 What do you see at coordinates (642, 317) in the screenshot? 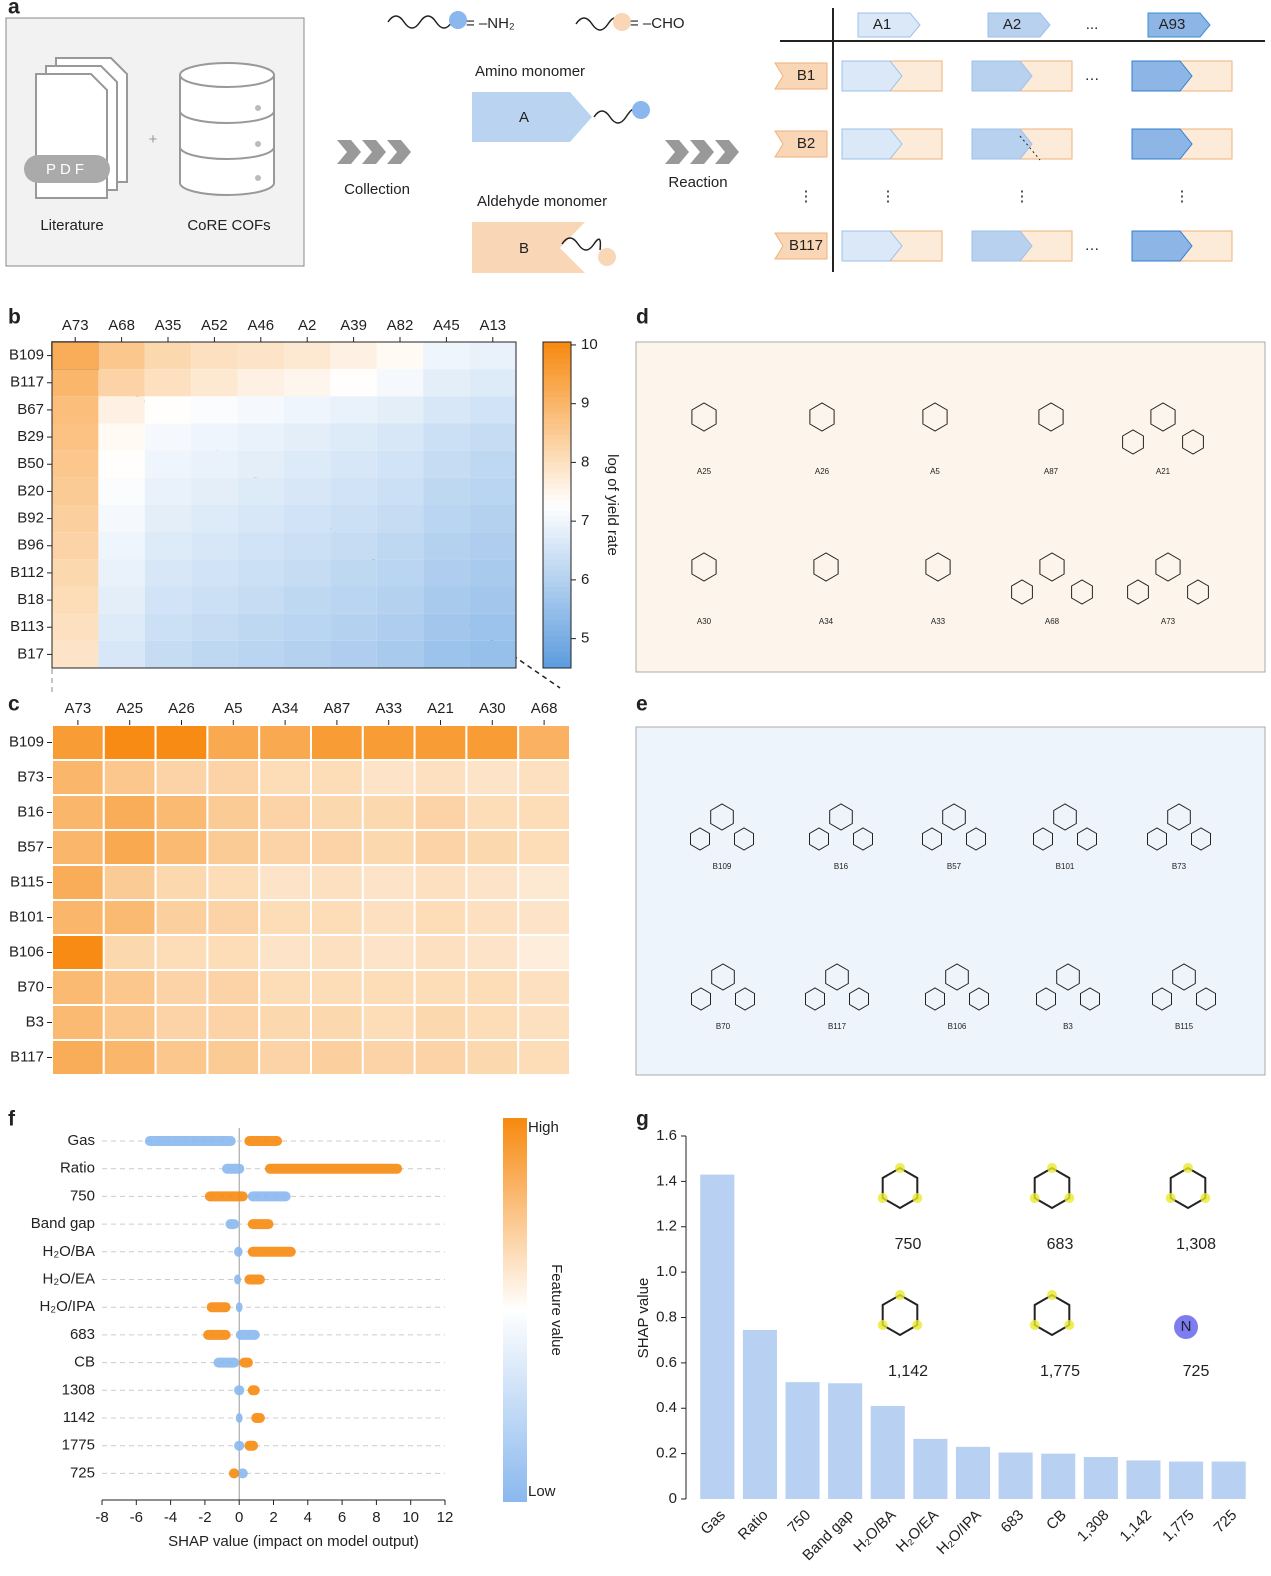
I see `panel-label: d` at bounding box center [642, 317].